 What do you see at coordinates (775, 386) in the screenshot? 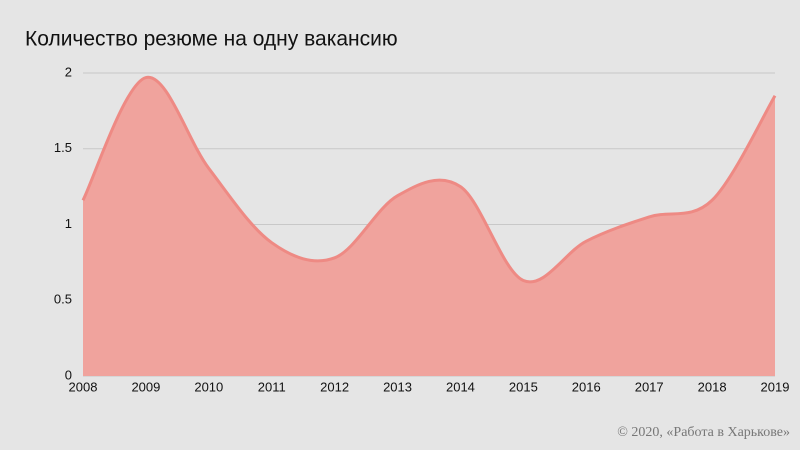
I see `x-tick-label: 2019` at bounding box center [775, 386].